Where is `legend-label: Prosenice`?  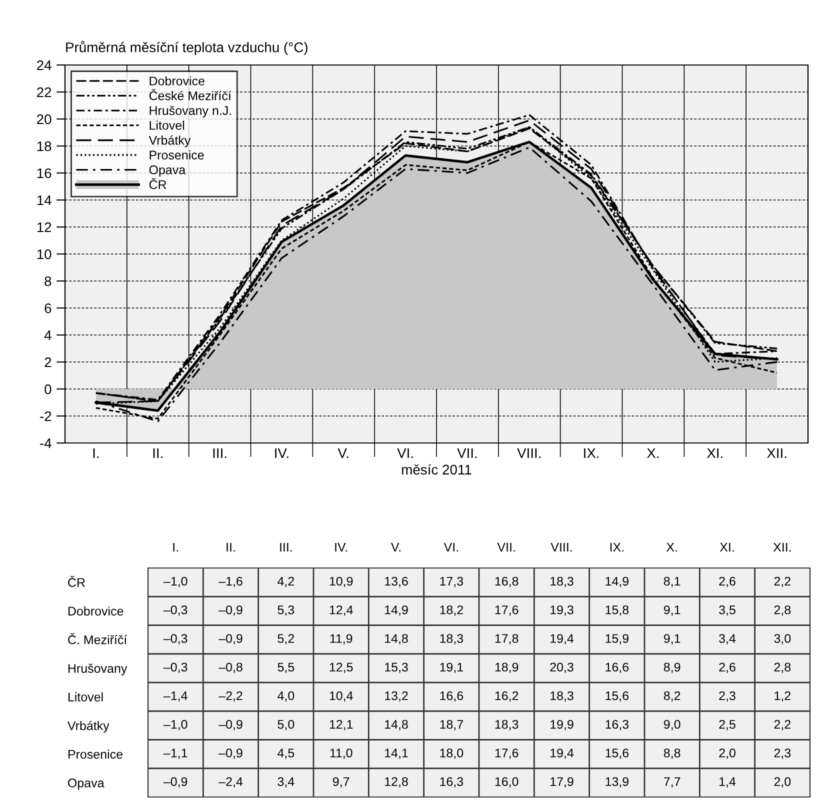 legend-label: Prosenice is located at coordinates (177, 155).